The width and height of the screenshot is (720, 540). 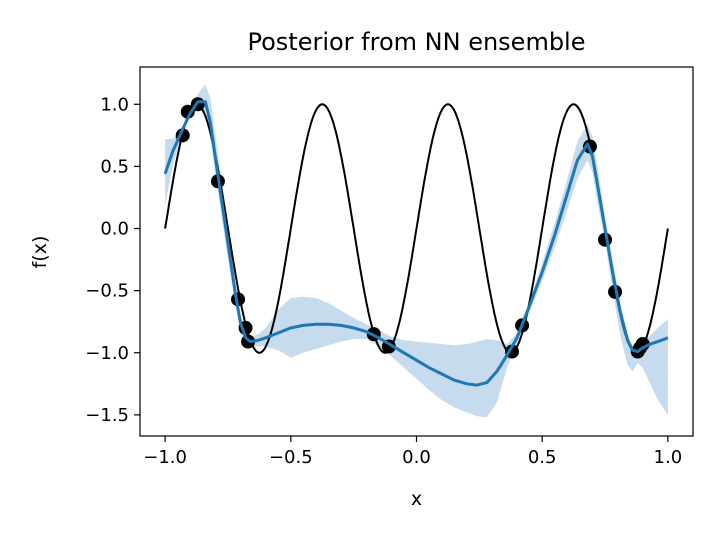 What do you see at coordinates (114, 229) in the screenshot?
I see `y-tick-label: 0.0` at bounding box center [114, 229].